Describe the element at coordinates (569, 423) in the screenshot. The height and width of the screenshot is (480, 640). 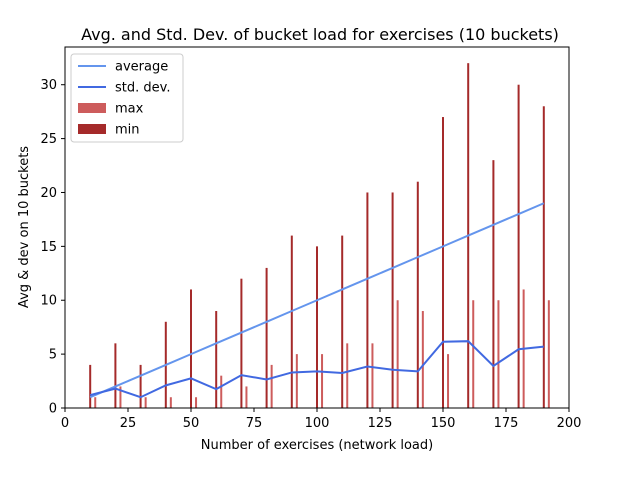
I see `x-tick-label: 200` at that location.